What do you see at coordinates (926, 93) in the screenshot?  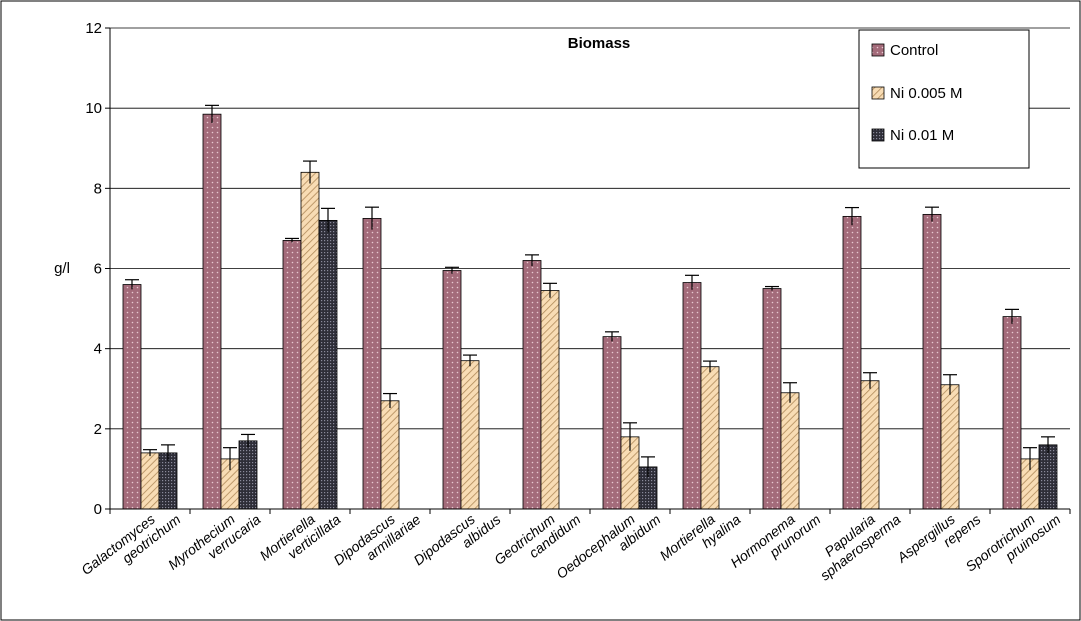 I see `legend-label-ni-0005: Ni 0.005 M` at bounding box center [926, 93].